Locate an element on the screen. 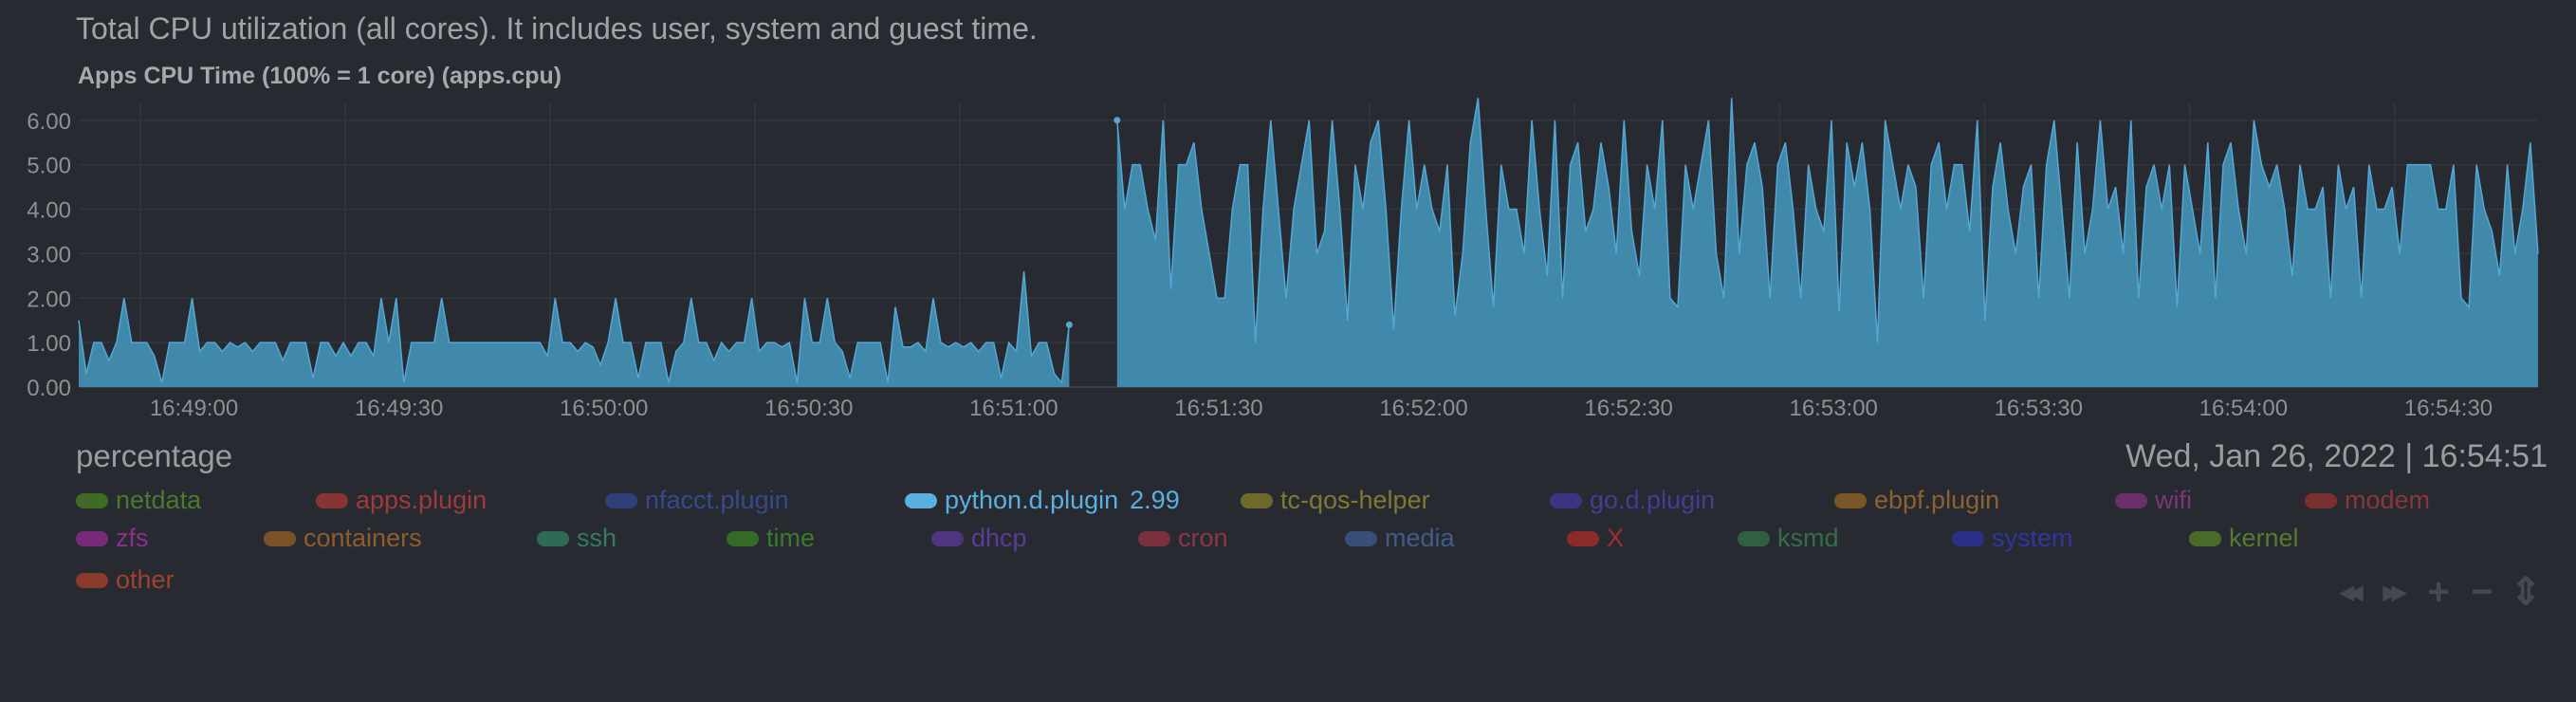 The height and width of the screenshot is (702, 2576). legend-item-python-d-plugin: python.d.plugin 2.99 is located at coordinates (1042, 500).